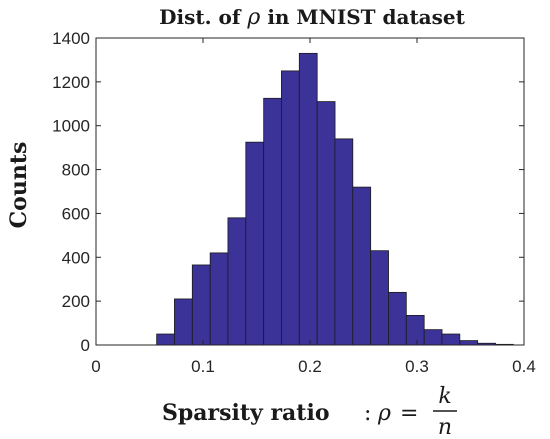  I want to click on y-axis-label: Counts, so click(19, 185).